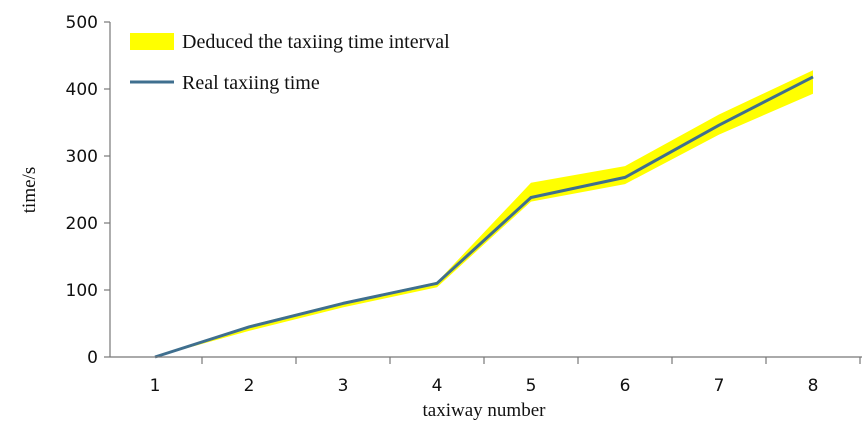 The image size is (865, 430). Describe the element at coordinates (343, 386) in the screenshot. I see `x-tick-label: 3` at that location.